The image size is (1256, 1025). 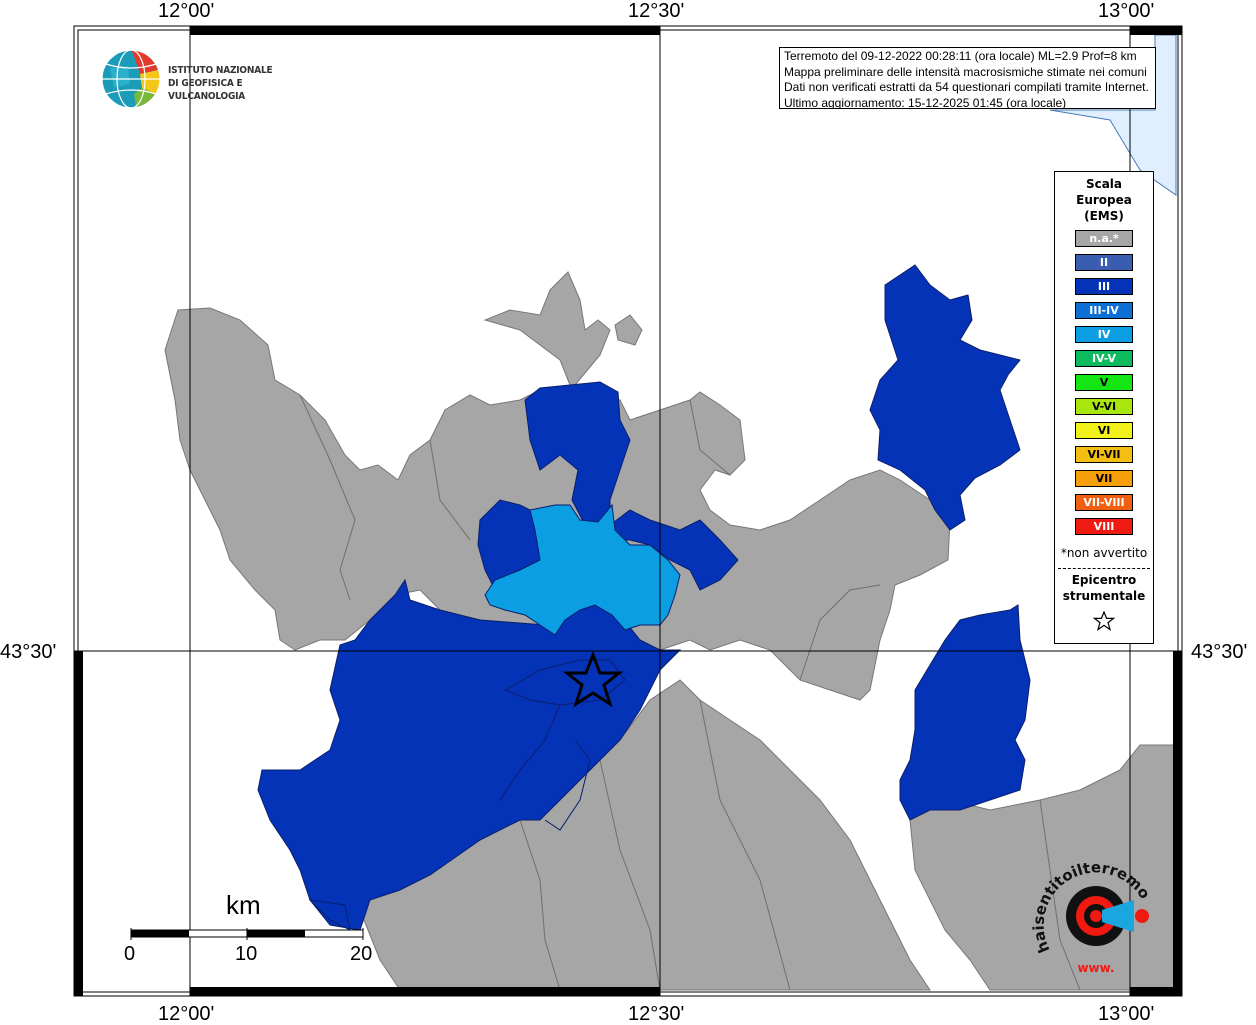 What do you see at coordinates (656, 1014) in the screenshot?
I see `lon-label-bottom-1230: 12°30'` at bounding box center [656, 1014].